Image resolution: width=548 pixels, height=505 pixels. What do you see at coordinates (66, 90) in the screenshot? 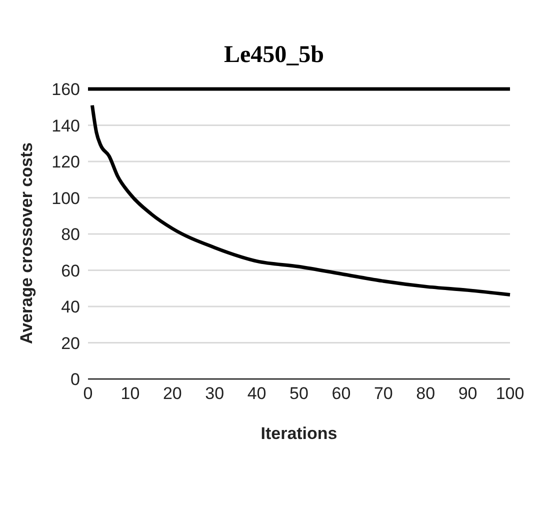
I see `y-tick-label: 160` at bounding box center [66, 90].